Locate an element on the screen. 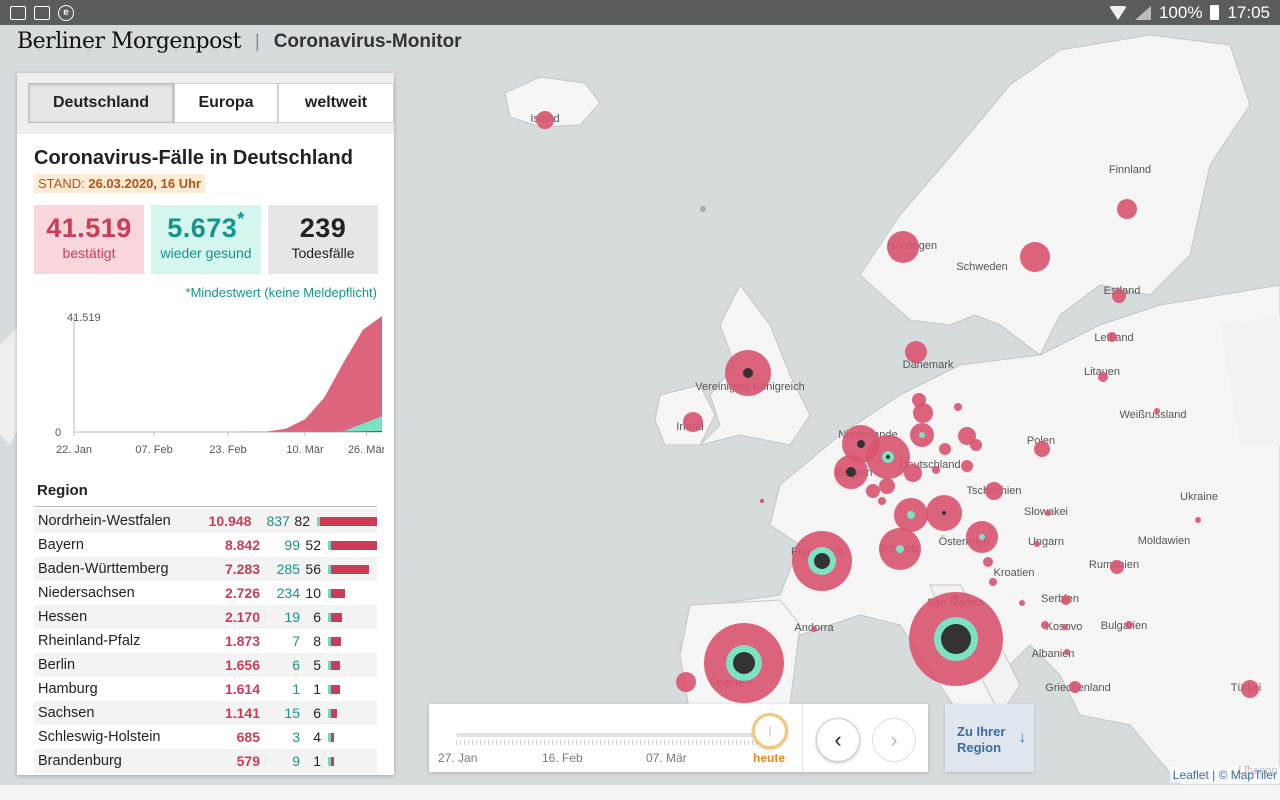 Image resolution: width=1280 pixels, height=800 pixels. your-region-button: Zu Ihrer Region ↓ is located at coordinates (989, 738).